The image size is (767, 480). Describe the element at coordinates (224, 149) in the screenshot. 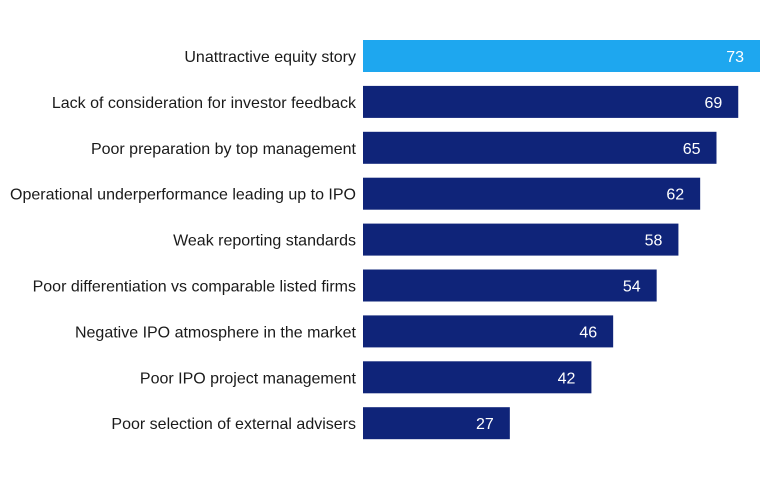

I see `category-label: Poor preparation by top management` at that location.